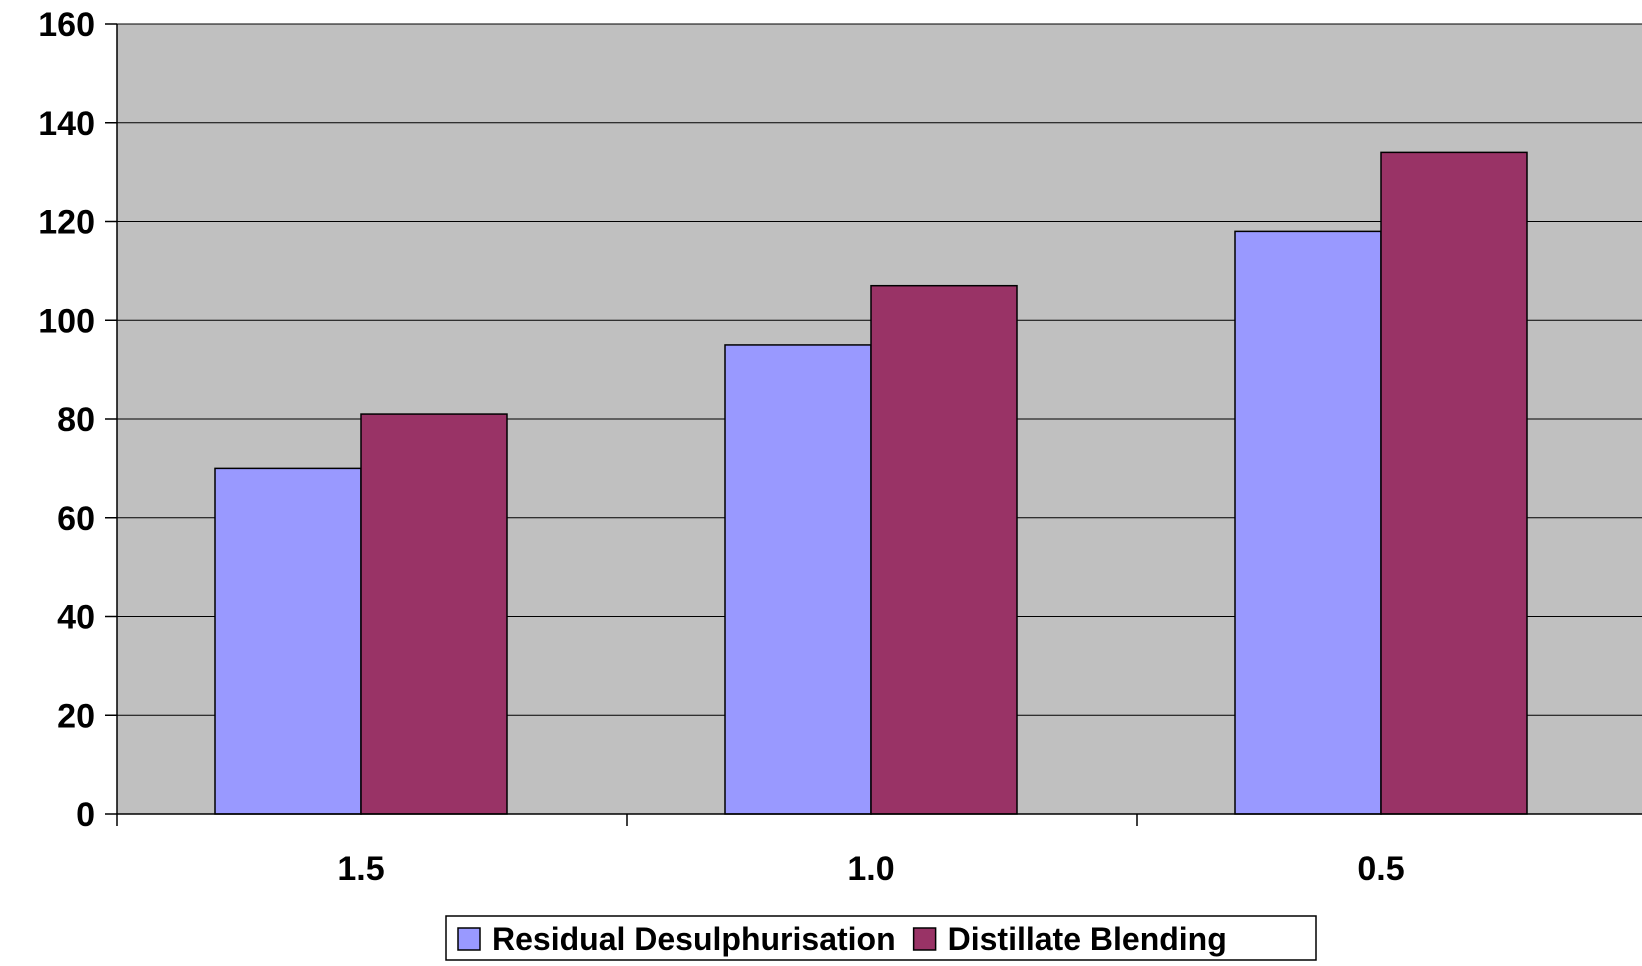 This screenshot has height=966, width=1642. Describe the element at coordinates (85, 815) in the screenshot. I see `y-tick-label: 0` at that location.